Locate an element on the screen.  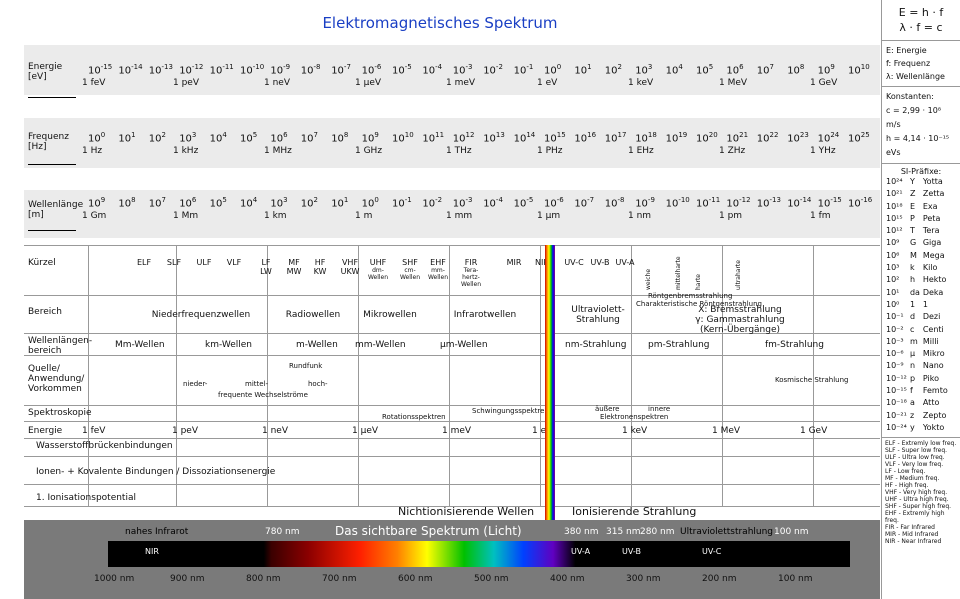
kuerzel-item: VLF is located at coordinates (234, 262).